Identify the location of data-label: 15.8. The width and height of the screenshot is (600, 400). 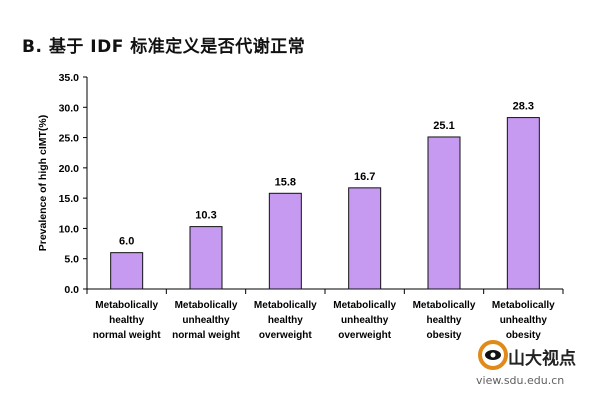
(285, 182).